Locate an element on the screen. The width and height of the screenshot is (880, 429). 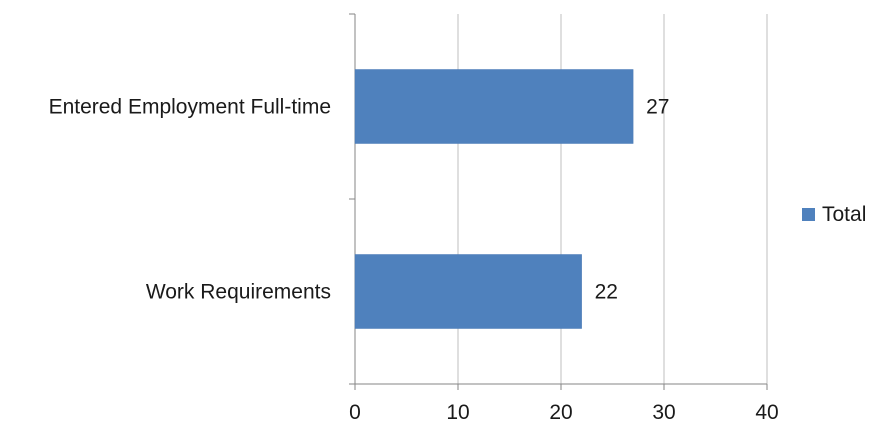
legend-swatch is located at coordinates (808, 214).